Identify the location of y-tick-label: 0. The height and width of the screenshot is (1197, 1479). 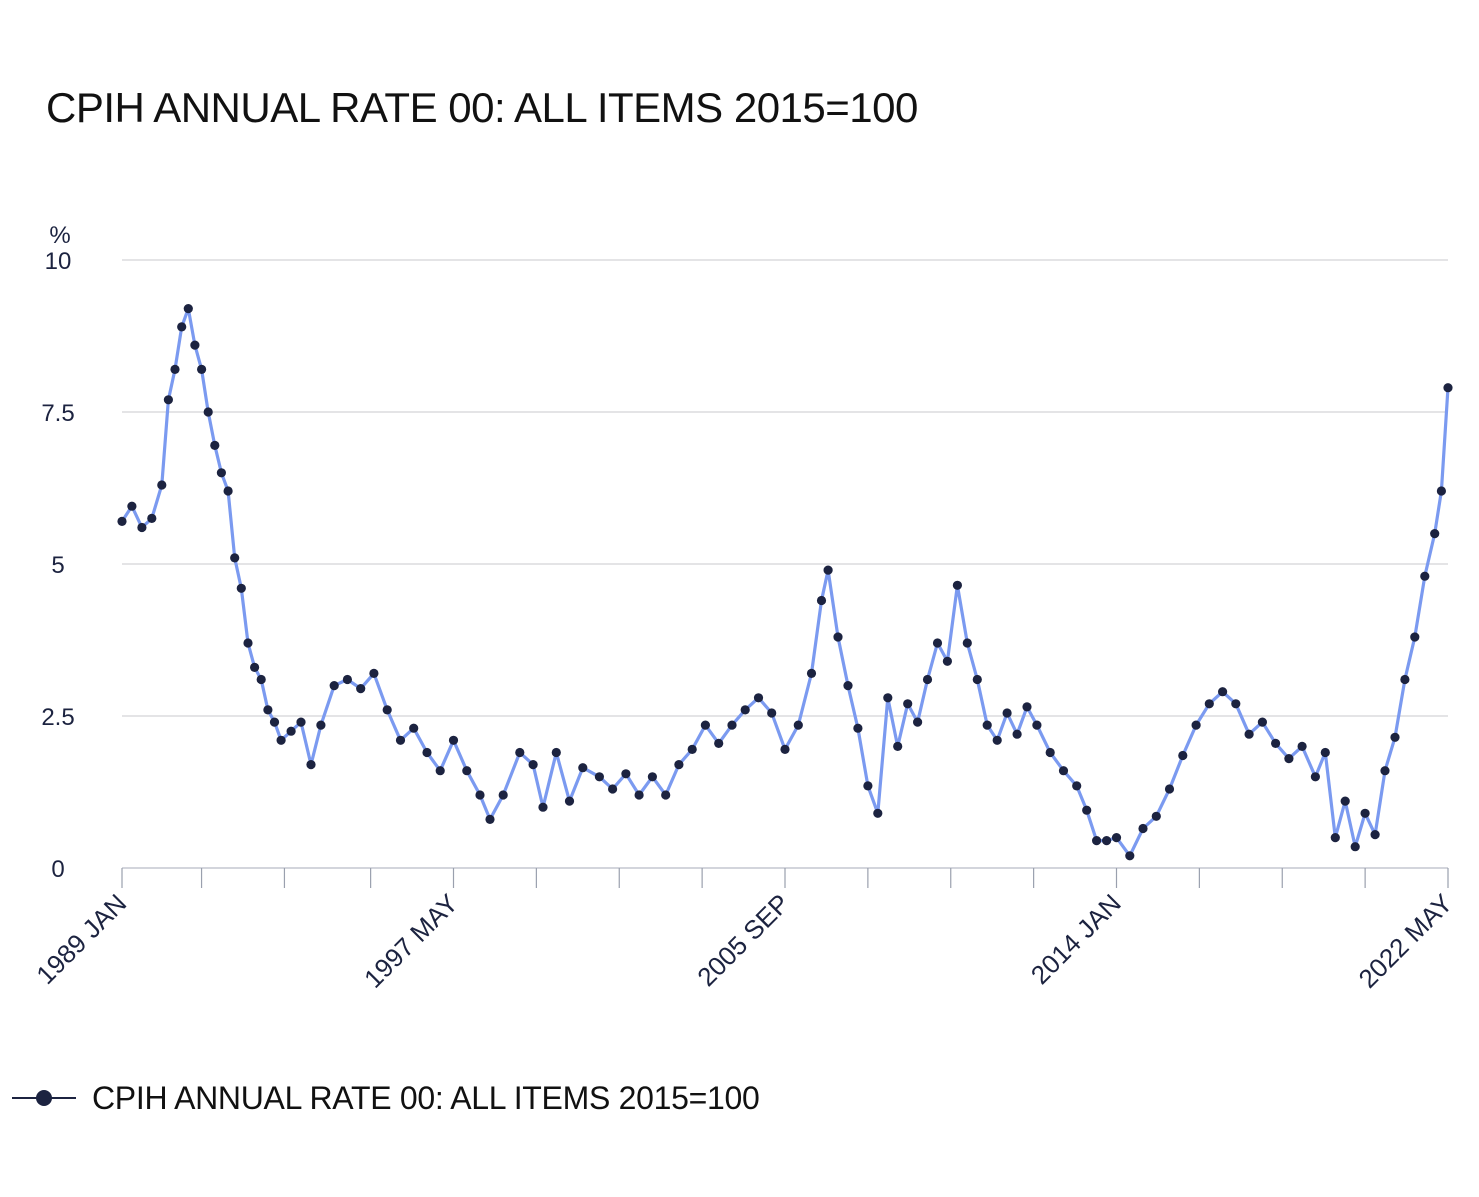
(57, 869).